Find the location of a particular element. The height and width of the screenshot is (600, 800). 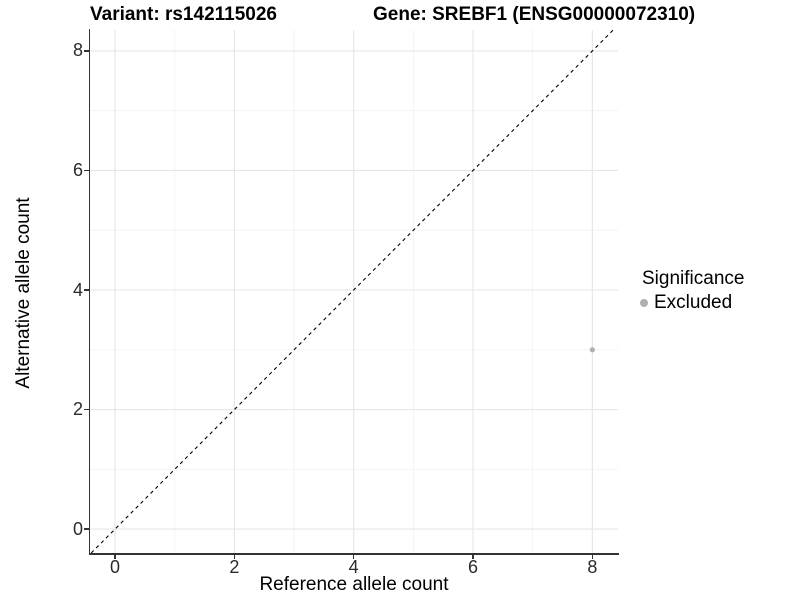

y-tick-label: 6 is located at coordinates (77, 169).